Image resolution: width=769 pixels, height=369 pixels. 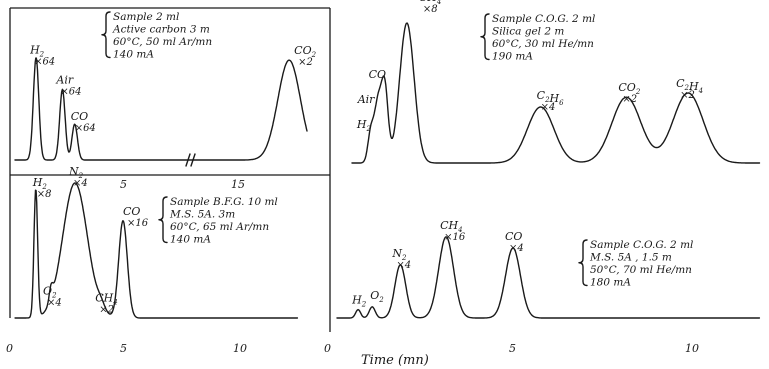 What do you see at coordinates (610, 283) in the screenshot?
I see `condition-line: 180 mA` at bounding box center [610, 283].